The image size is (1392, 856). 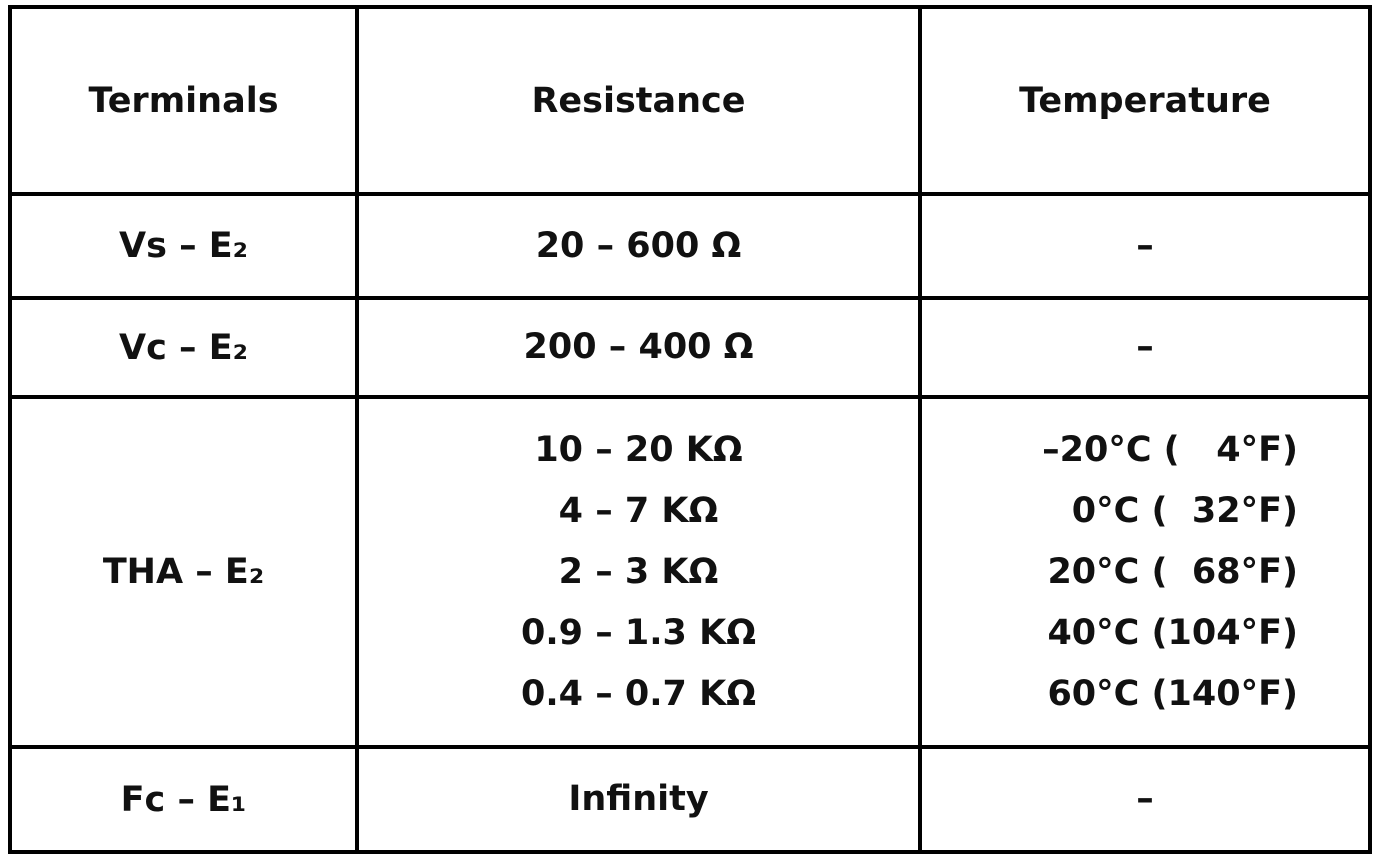 I want to click on cell-line: –20°C ( 4°F), so click(x=1170, y=449).